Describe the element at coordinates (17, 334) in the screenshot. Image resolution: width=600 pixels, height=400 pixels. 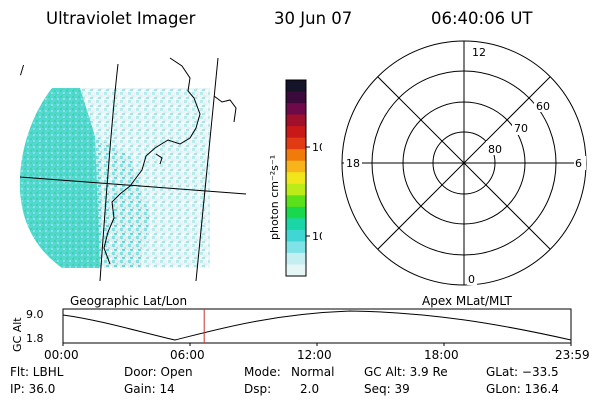
I see `altitude-ylabel: GC Alt` at that location.